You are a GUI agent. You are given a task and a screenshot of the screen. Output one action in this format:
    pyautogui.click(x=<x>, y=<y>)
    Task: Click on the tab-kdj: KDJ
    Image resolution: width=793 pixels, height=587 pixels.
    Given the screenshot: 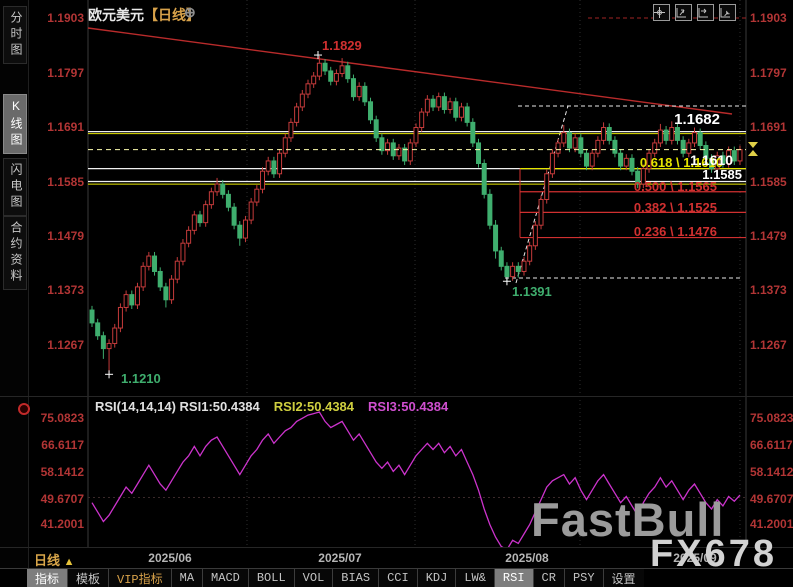 What is the action you would take?
    pyautogui.click(x=436, y=578)
    